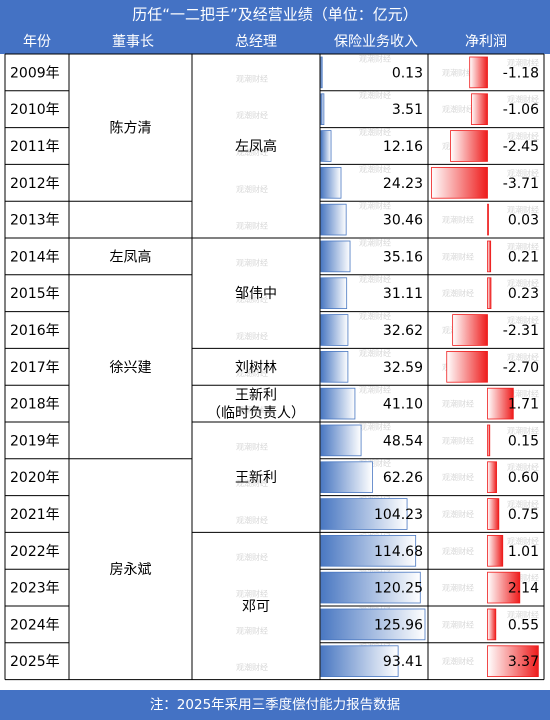 This screenshot has width=550, height=720. What do you see at coordinates (131, 368) in the screenshot?
I see `chairman-cell: 徐兴建` at bounding box center [131, 368].